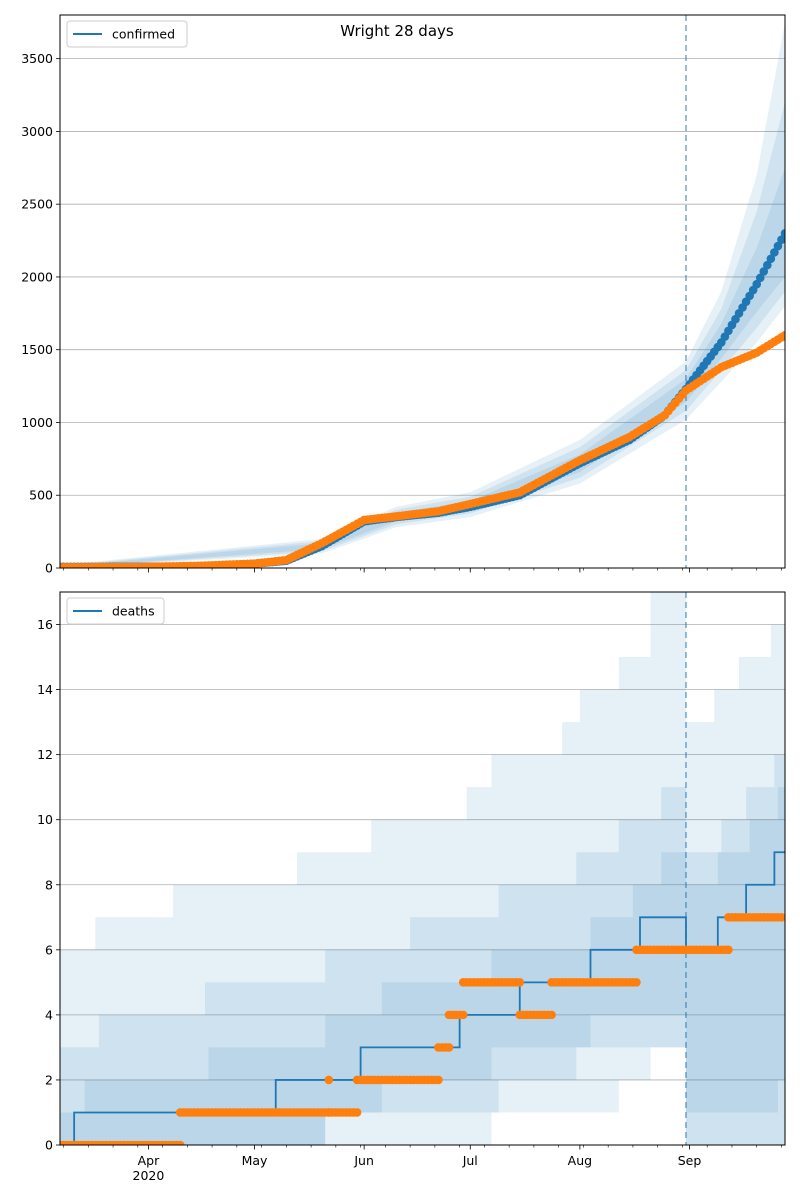 The height and width of the screenshot is (1200, 800). Describe the element at coordinates (37, 276) in the screenshot. I see `y-tick-label: 2000` at that location.